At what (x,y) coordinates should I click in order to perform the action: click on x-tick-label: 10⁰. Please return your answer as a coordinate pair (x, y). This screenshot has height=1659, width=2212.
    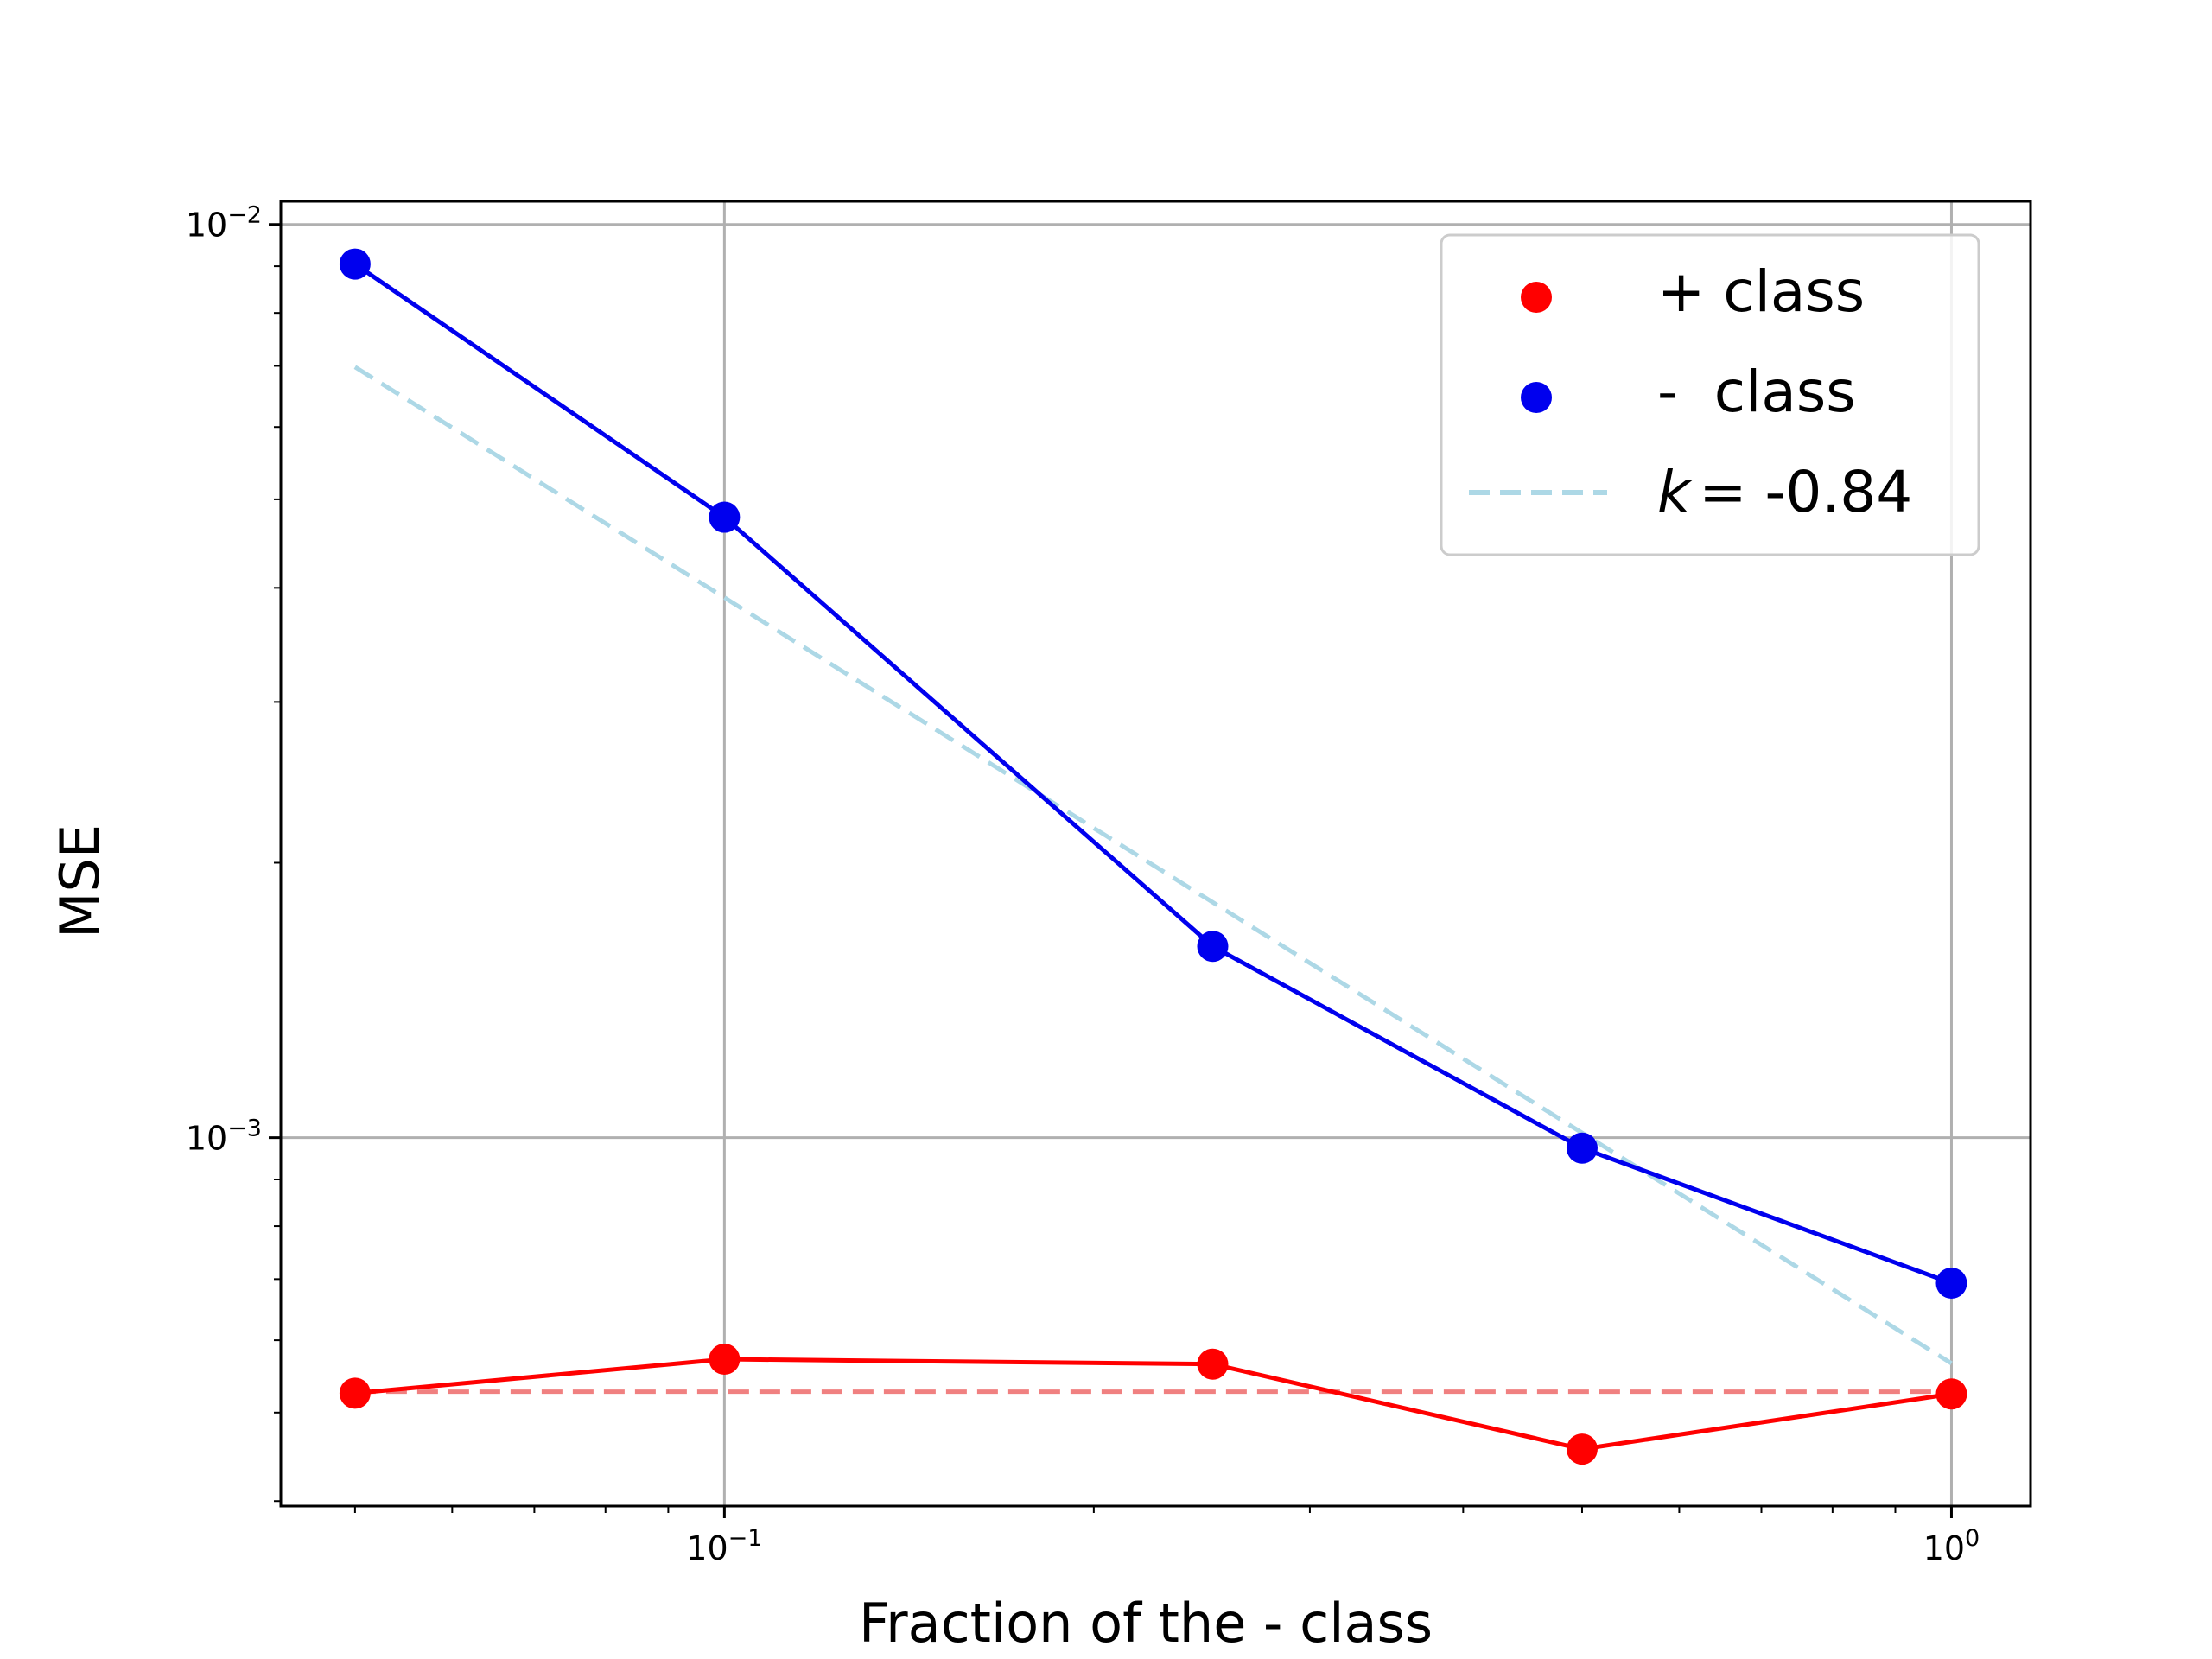
    Looking at the image, I should click on (1951, 1546).